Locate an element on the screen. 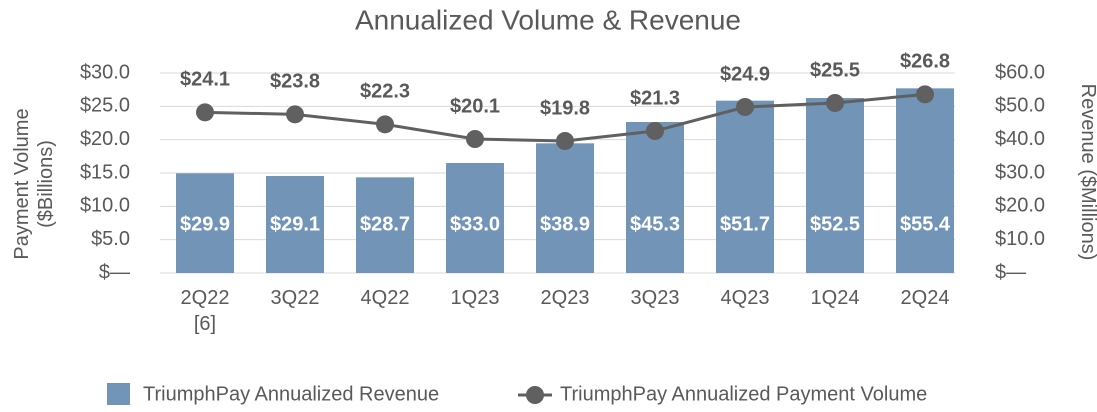 The width and height of the screenshot is (1097, 412). y2-tick-label: $20.0 is located at coordinates (1020, 206).